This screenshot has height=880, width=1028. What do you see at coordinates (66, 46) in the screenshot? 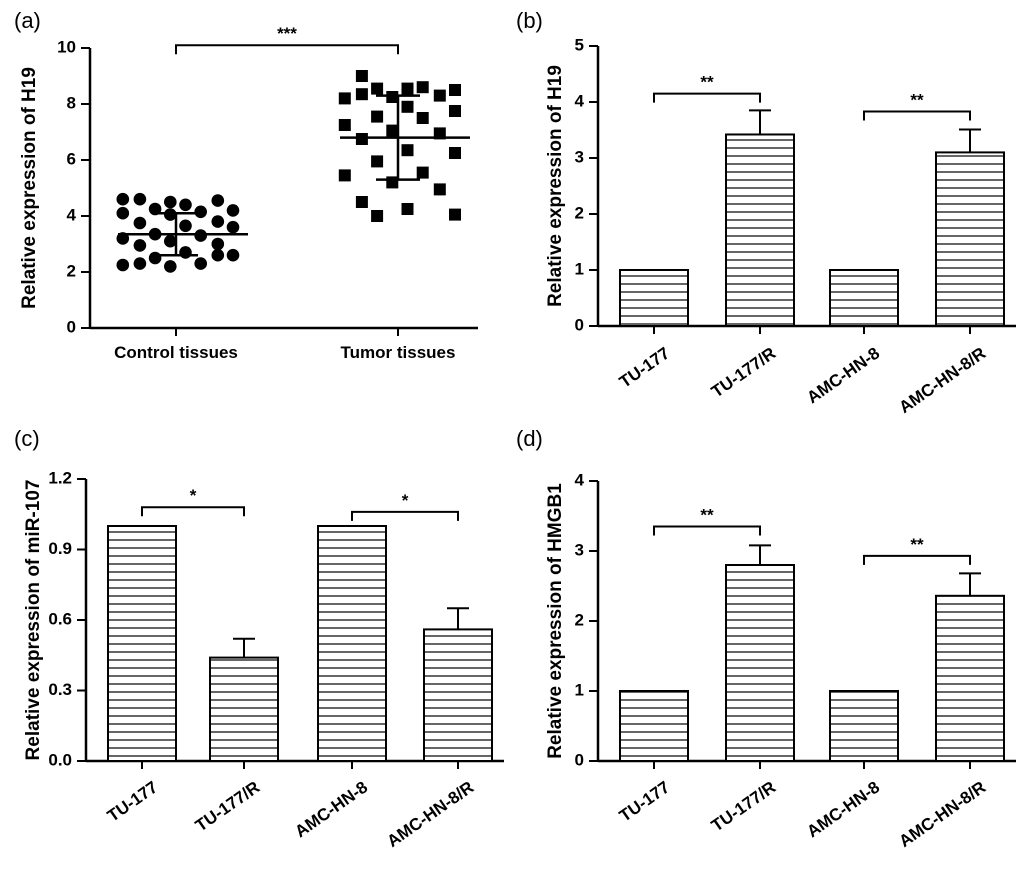
I see `y-tick-label: 10` at bounding box center [66, 46].